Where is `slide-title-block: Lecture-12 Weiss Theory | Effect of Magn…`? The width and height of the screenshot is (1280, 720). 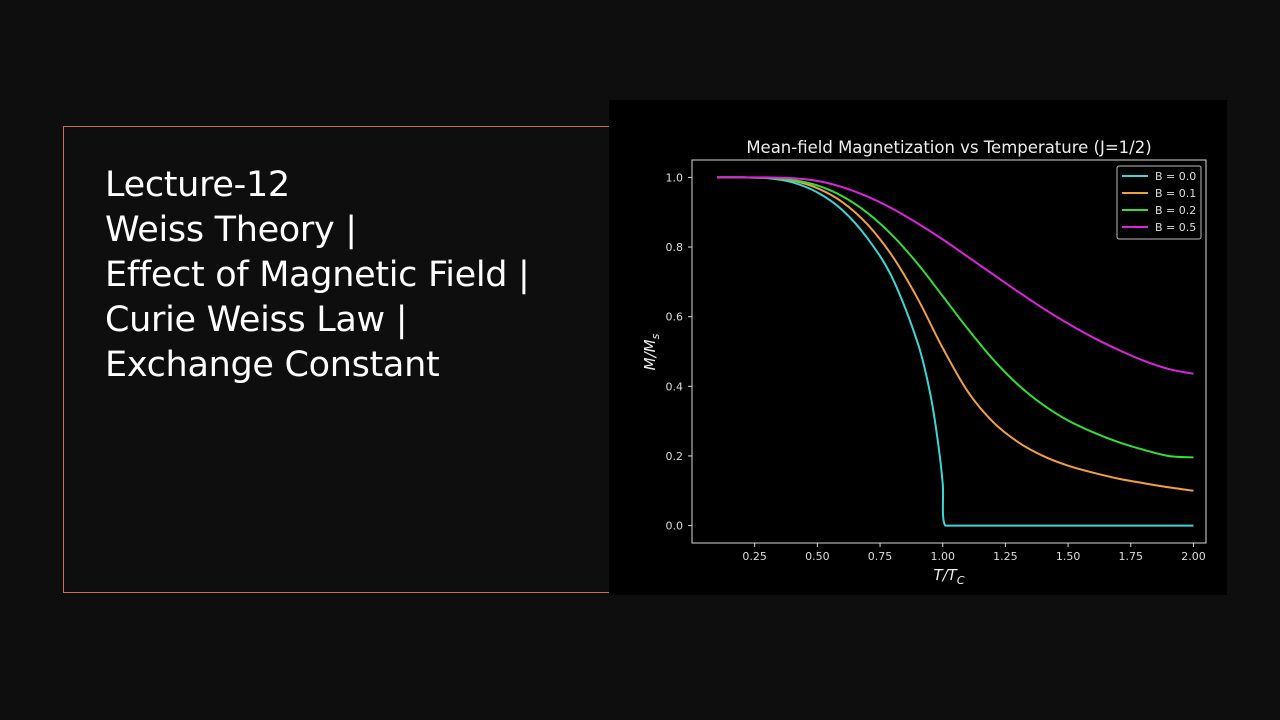 slide-title-block: Lecture-12 Weiss Theory | Effect of Magn… is located at coordinates (317, 275).